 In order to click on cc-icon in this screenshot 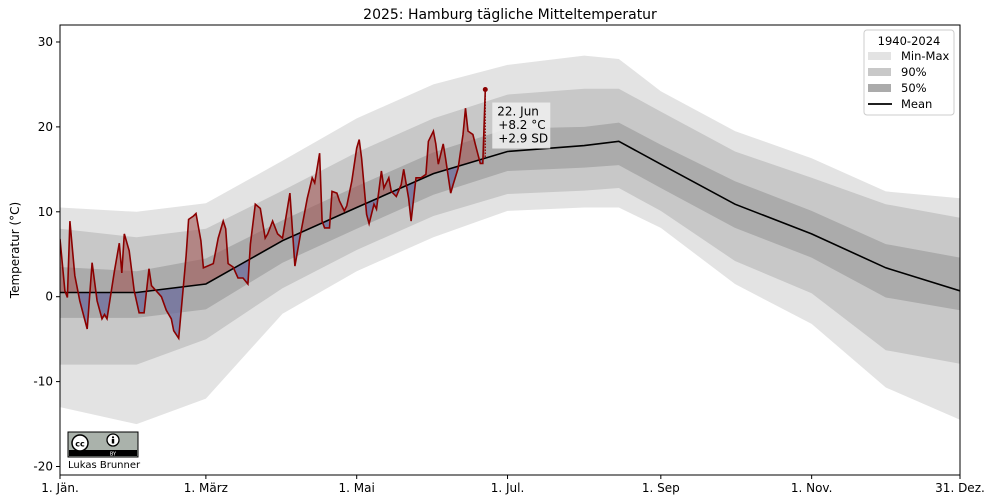, I will do `click(80, 443)`.